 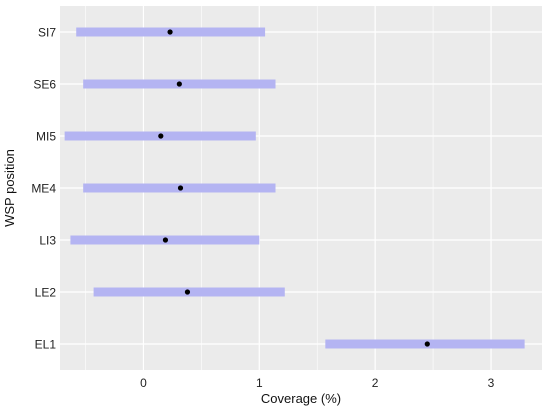 I want to click on y-tick-label: SI7, so click(x=47, y=33).